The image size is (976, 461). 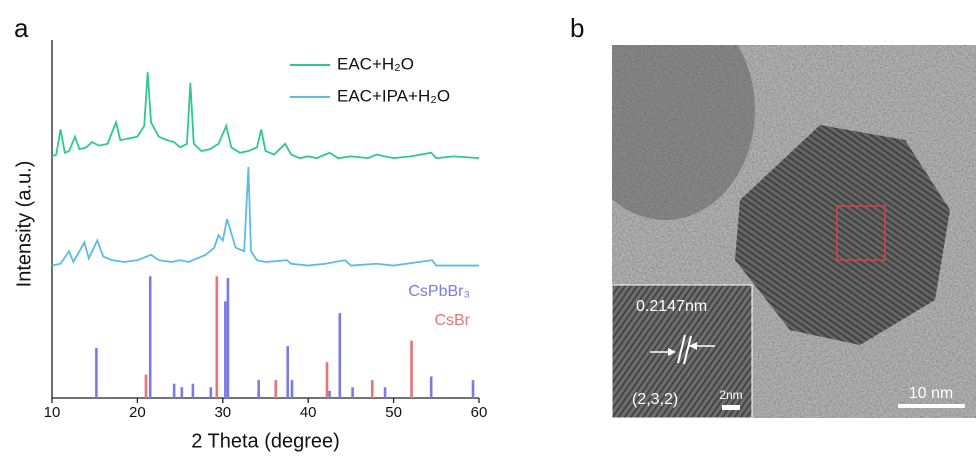 What do you see at coordinates (479, 412) in the screenshot?
I see `x-tick-label: 60` at bounding box center [479, 412].